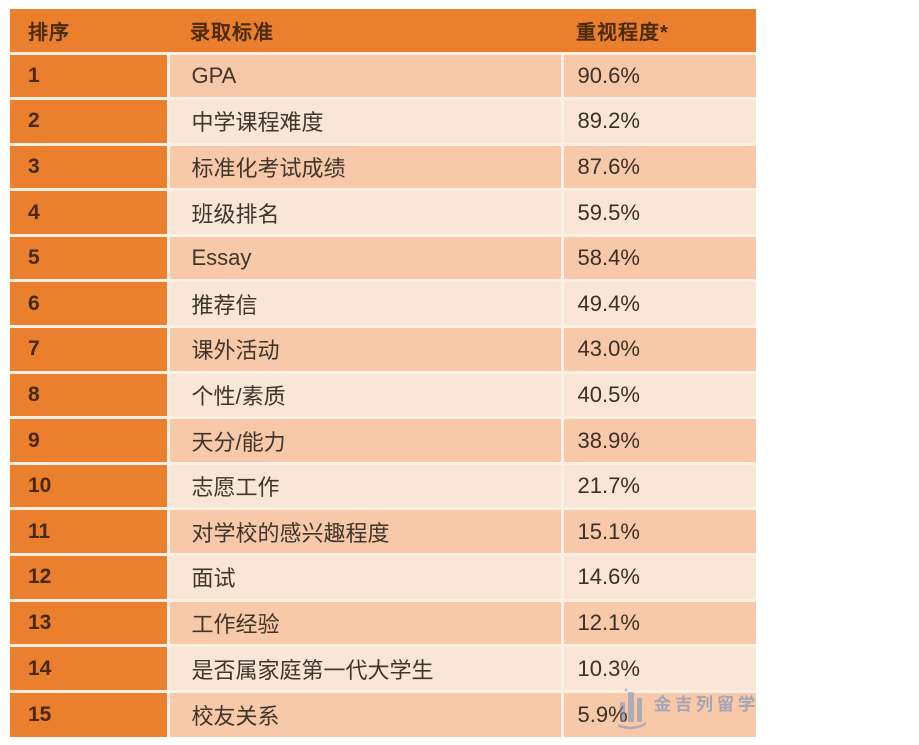  What do you see at coordinates (364, 531) in the screenshot?
I see `criterion-cell: 对学校的感兴趣程度` at bounding box center [364, 531].